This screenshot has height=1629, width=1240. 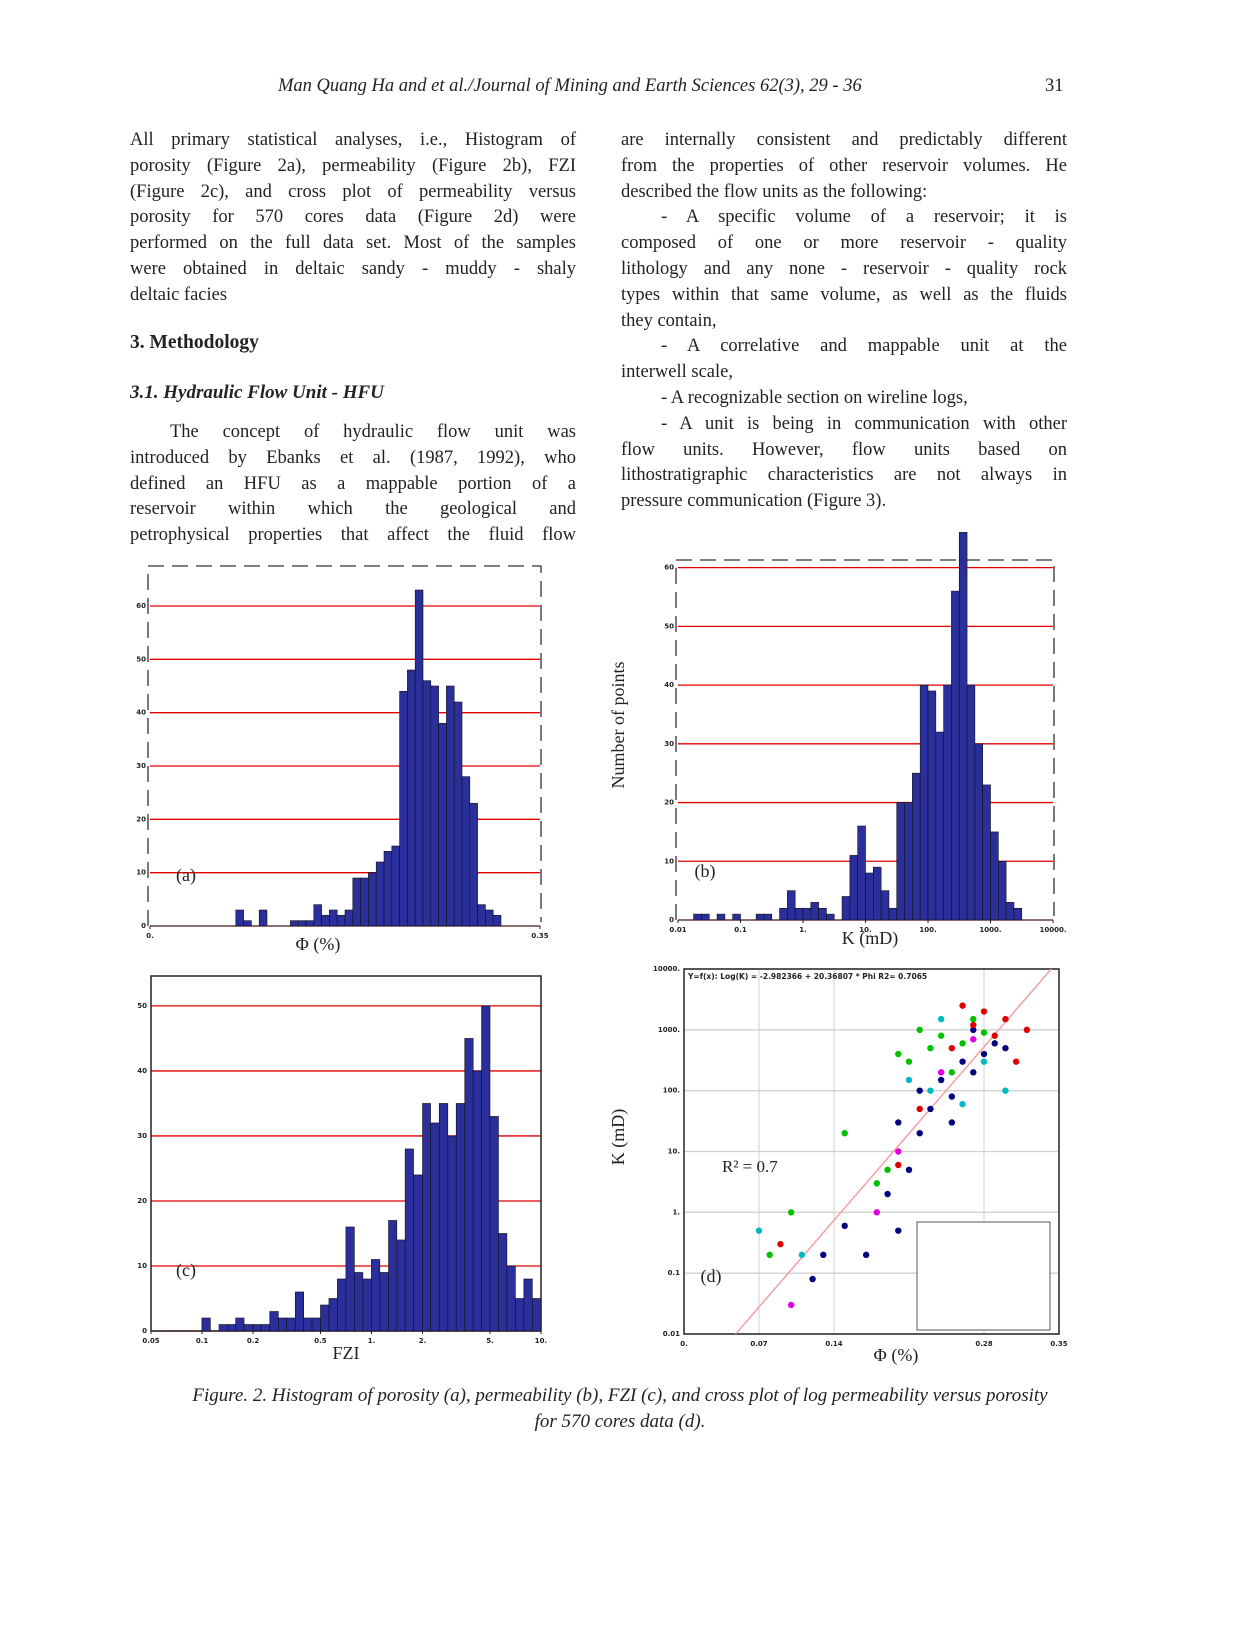 I want to click on panel-label: (b), so click(x=705, y=871).